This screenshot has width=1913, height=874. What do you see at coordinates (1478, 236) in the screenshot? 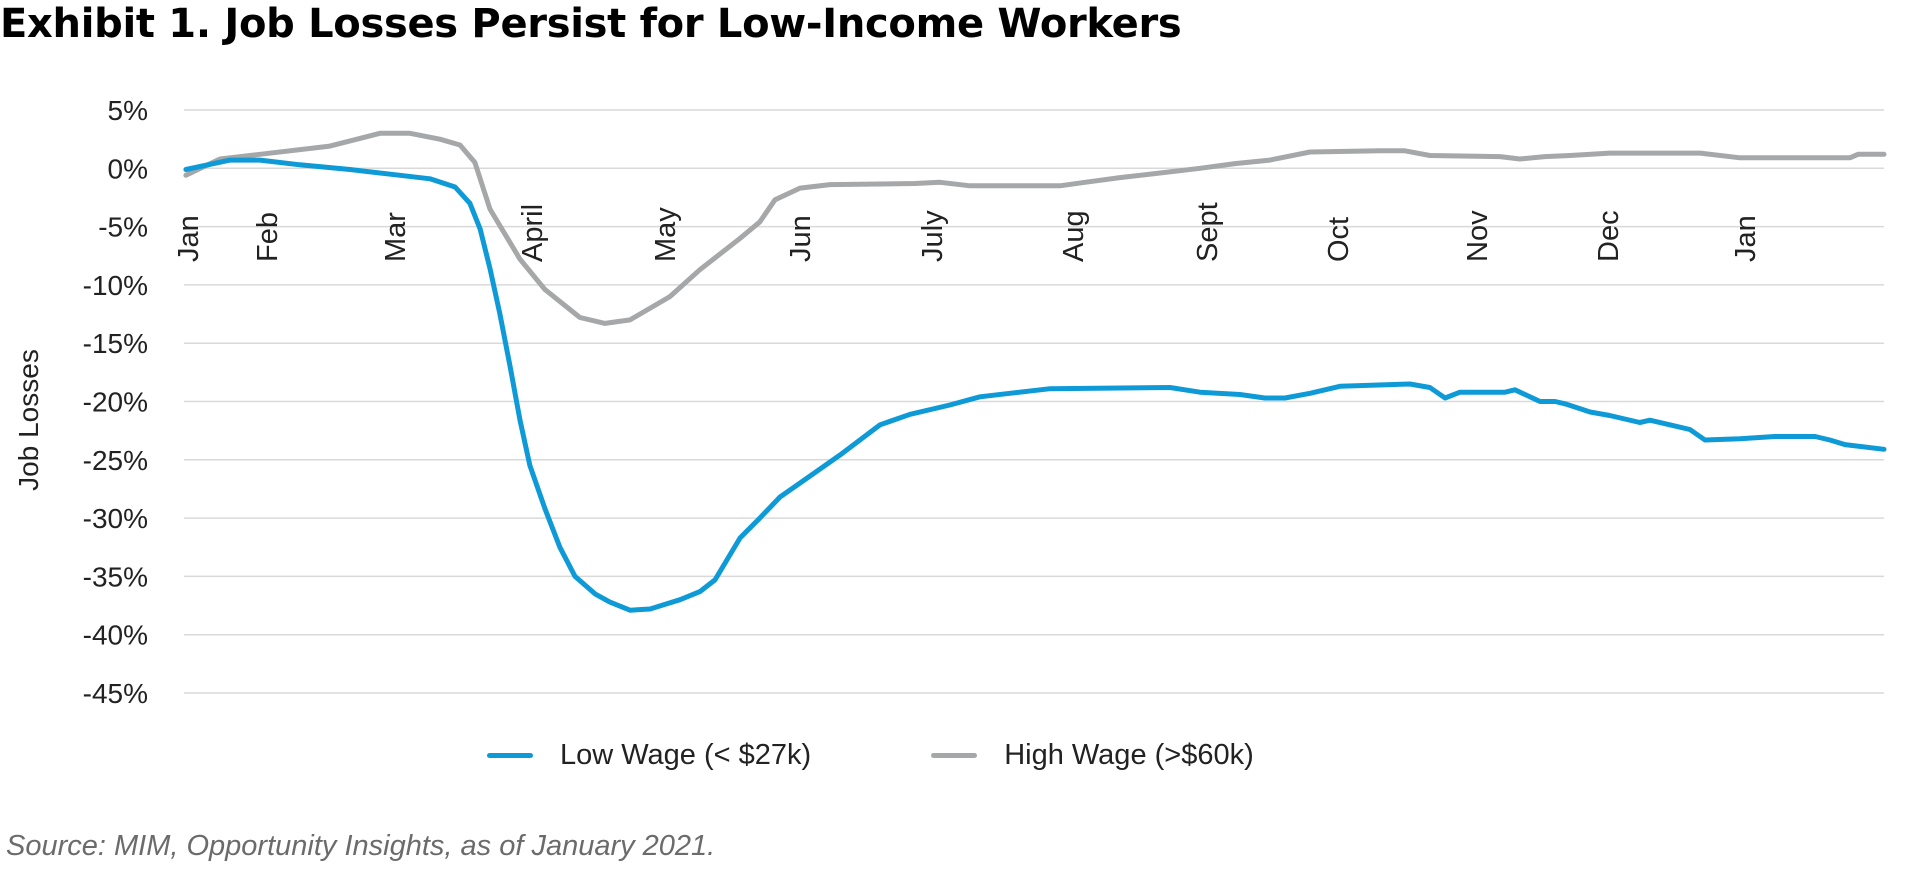
I see `x-tick-label: Nov` at bounding box center [1478, 236].